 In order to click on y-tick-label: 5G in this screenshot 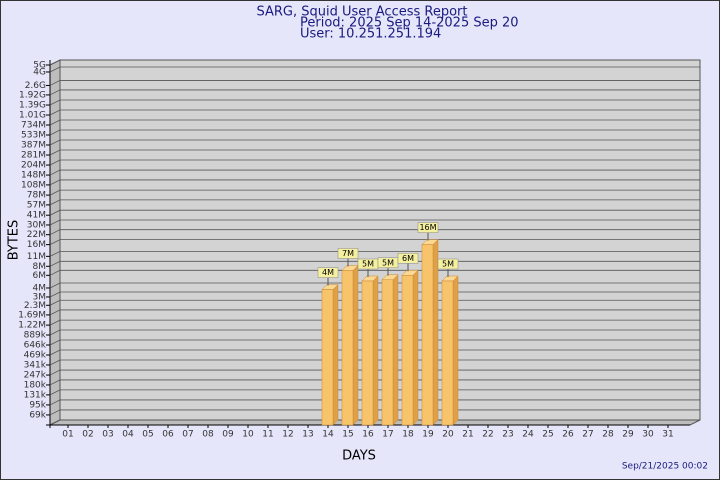, I will do `click(39, 66)`.